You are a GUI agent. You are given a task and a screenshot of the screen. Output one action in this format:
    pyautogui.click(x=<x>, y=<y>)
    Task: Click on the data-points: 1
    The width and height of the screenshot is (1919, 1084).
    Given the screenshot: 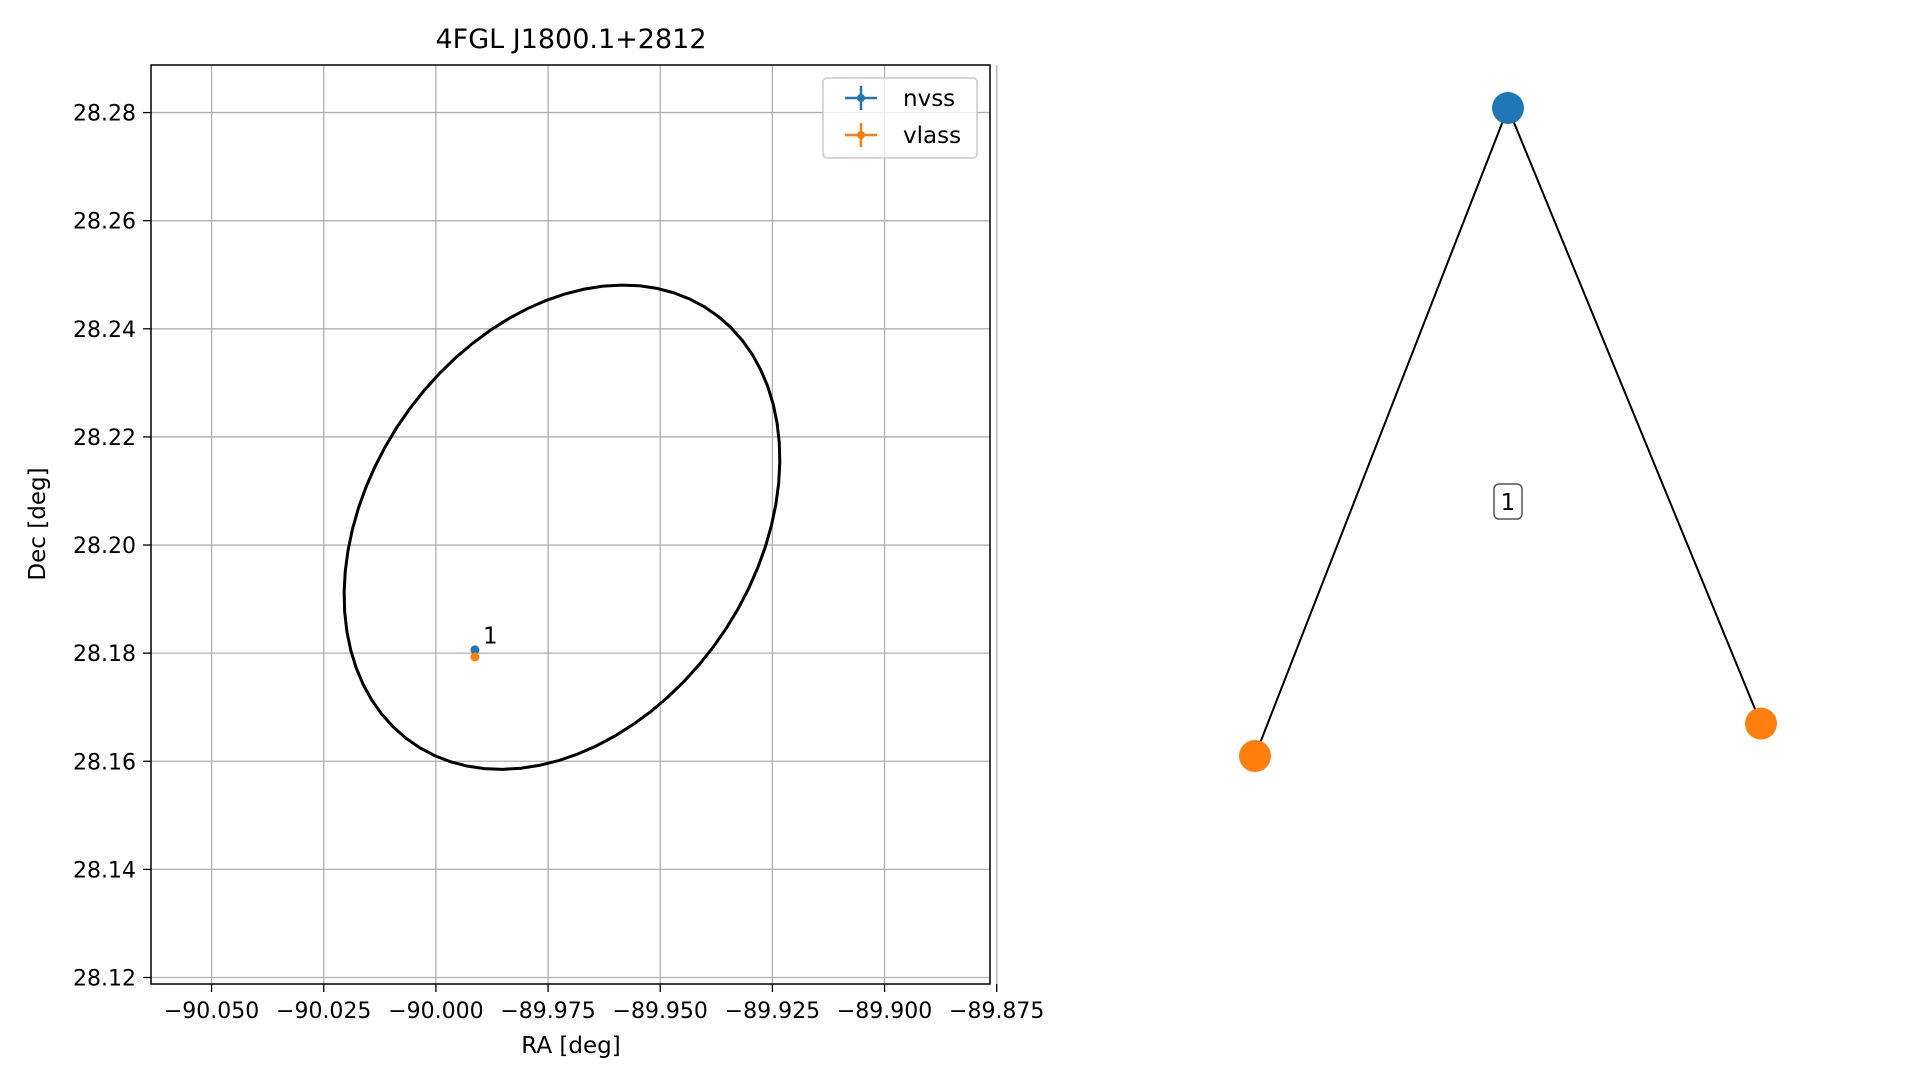 What is the action you would take?
    pyautogui.click(x=484, y=642)
    